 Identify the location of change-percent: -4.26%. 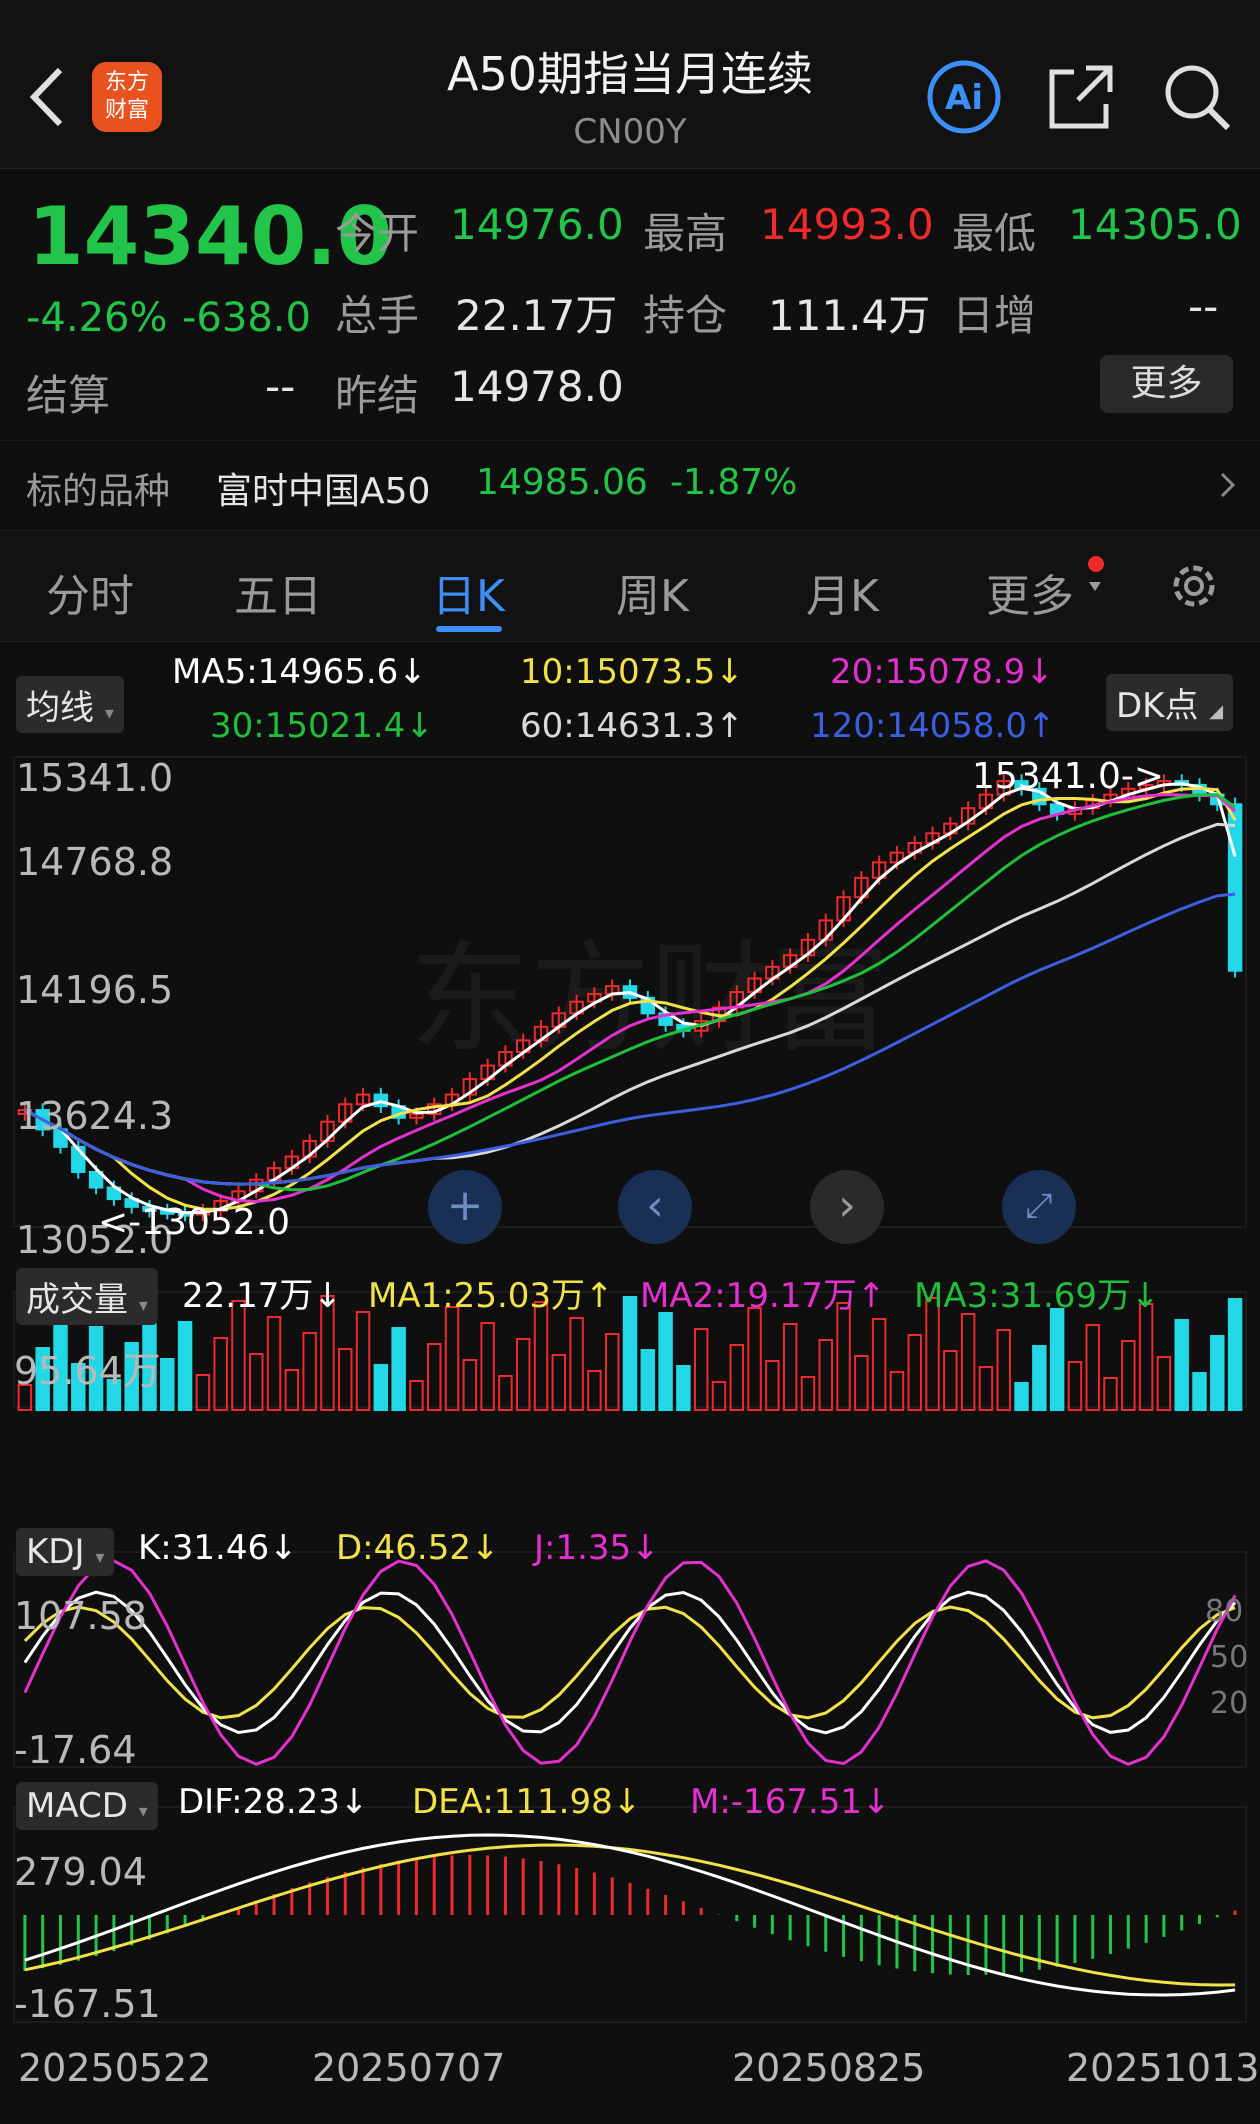
(97, 318).